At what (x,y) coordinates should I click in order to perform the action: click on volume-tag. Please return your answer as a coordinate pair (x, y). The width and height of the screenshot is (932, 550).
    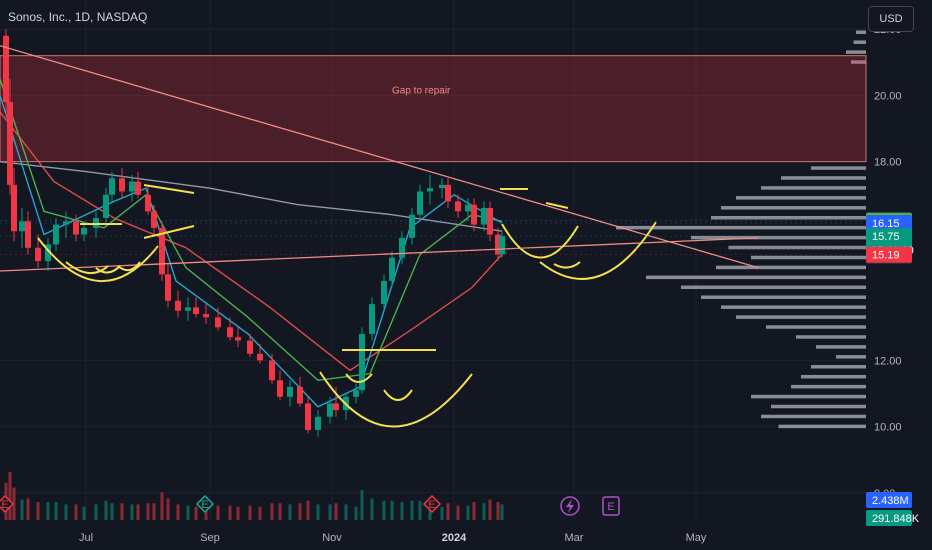
    Looking at the image, I should click on (889, 500).